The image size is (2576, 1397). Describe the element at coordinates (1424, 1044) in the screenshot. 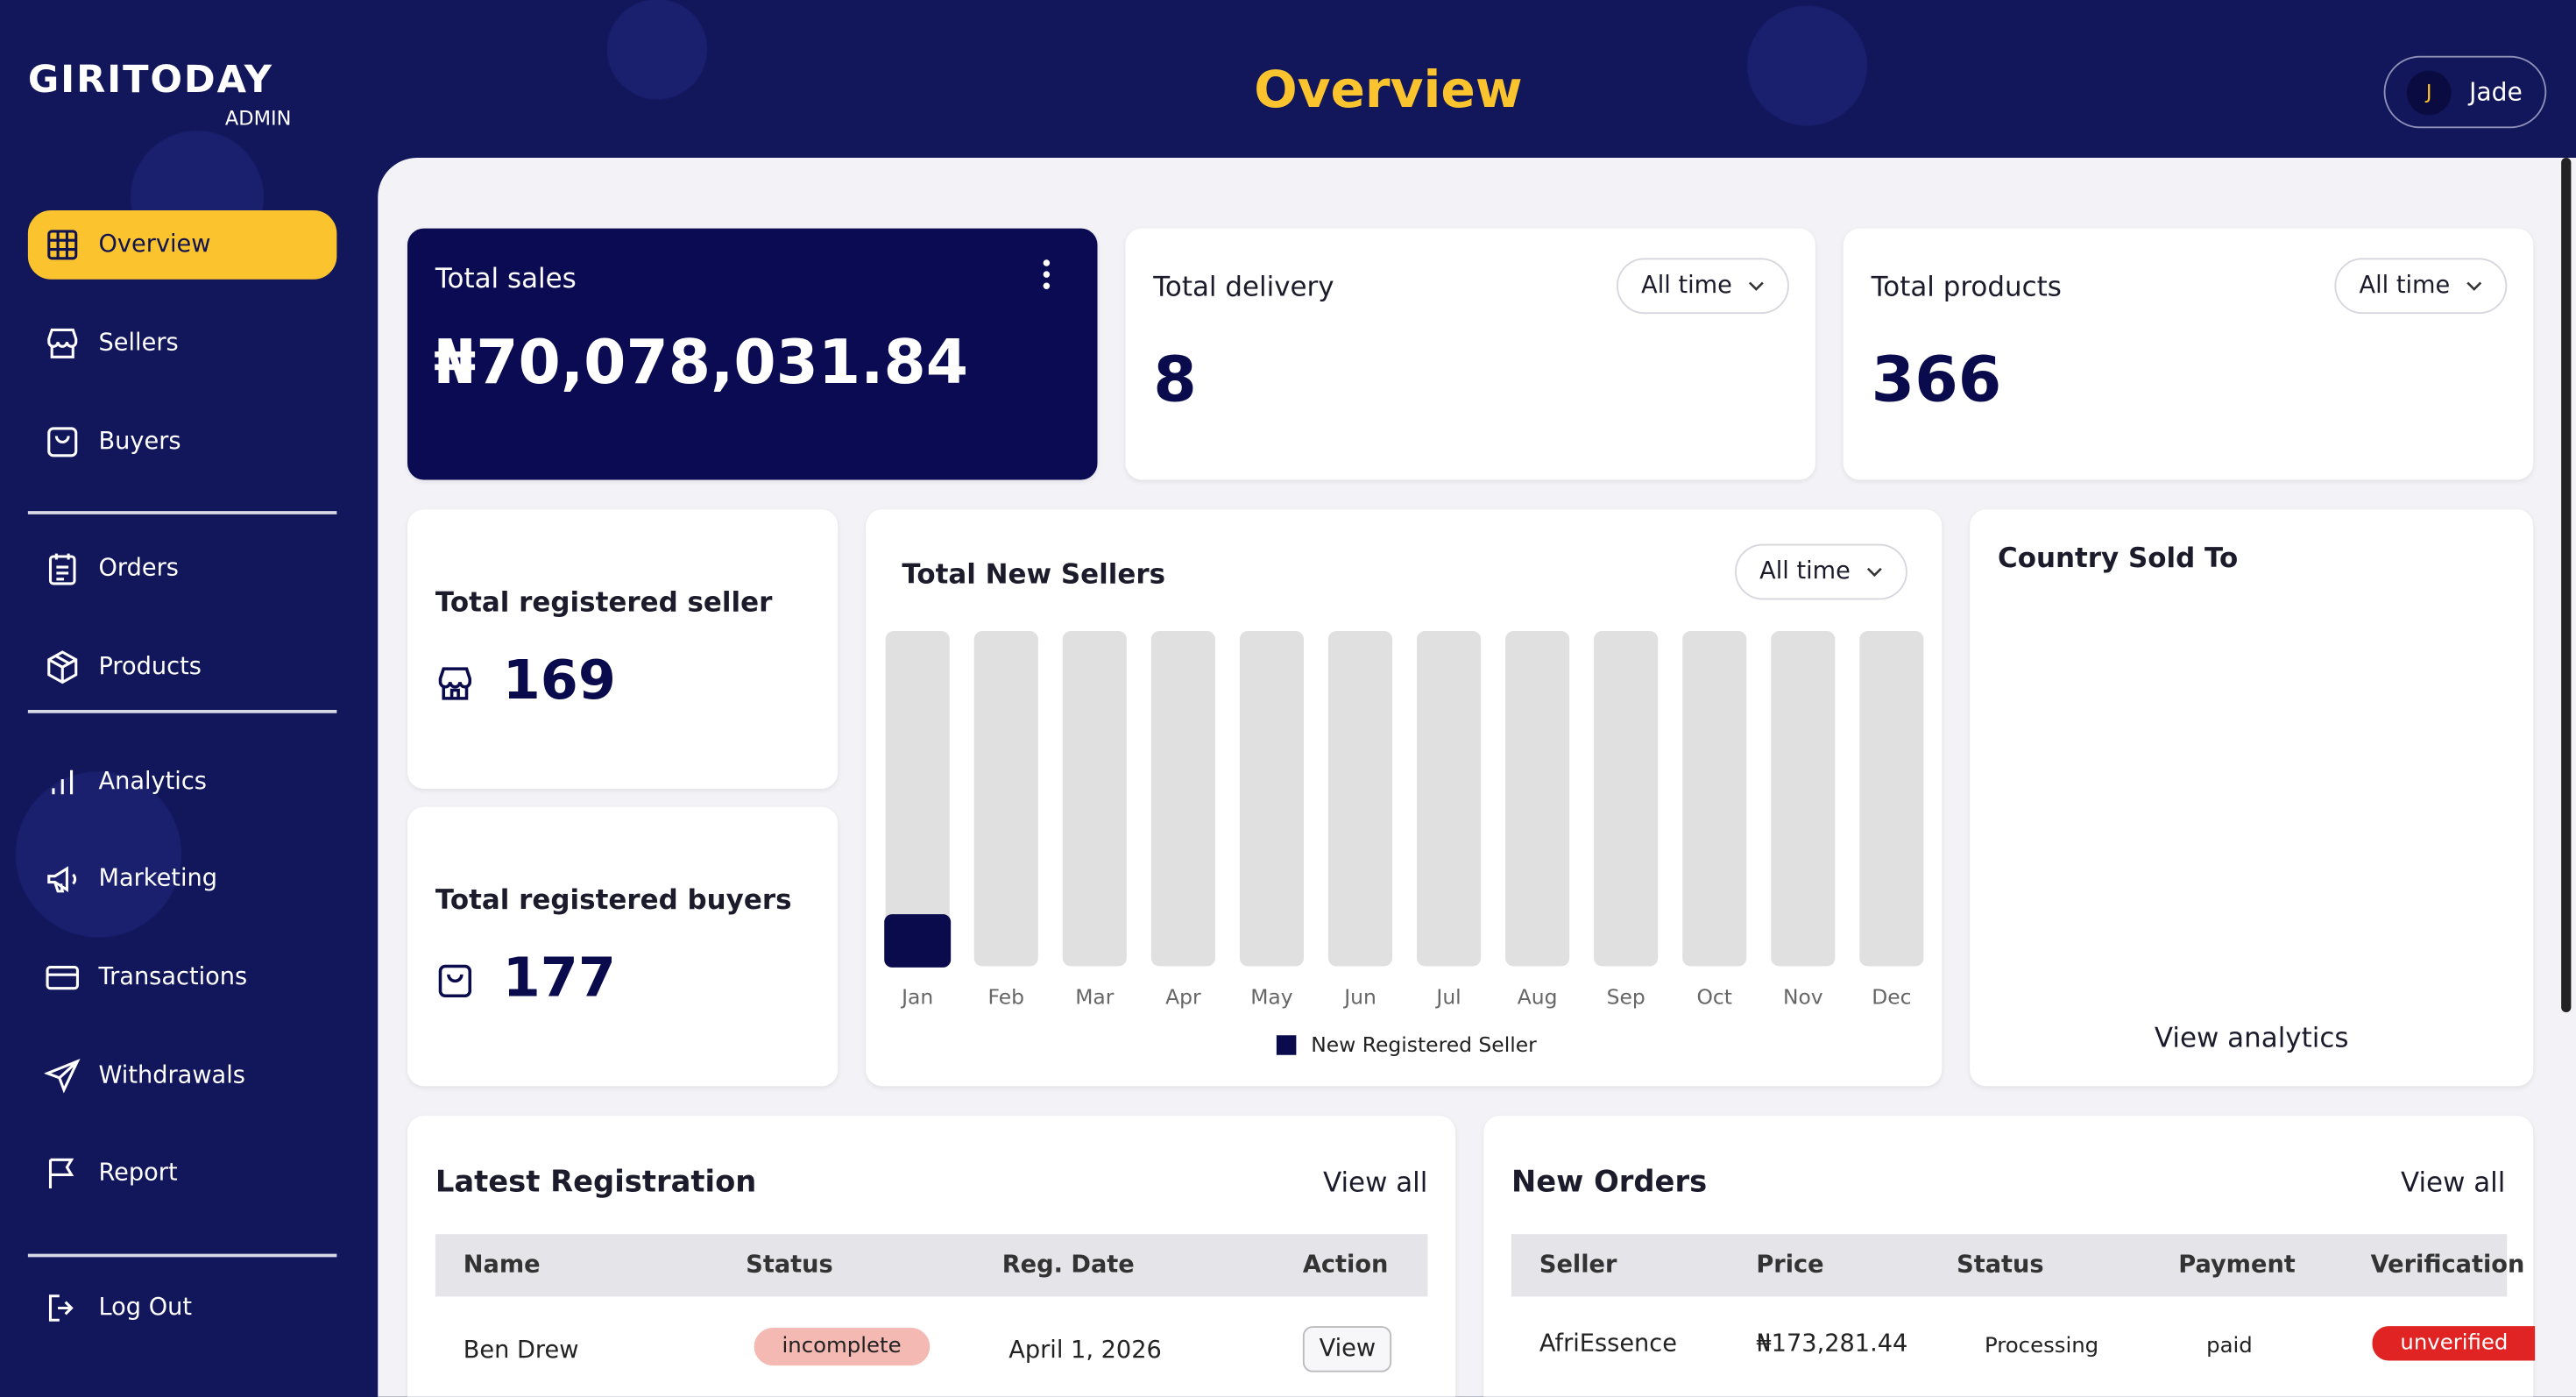

I see `legend-label: New Registered Seller` at that location.